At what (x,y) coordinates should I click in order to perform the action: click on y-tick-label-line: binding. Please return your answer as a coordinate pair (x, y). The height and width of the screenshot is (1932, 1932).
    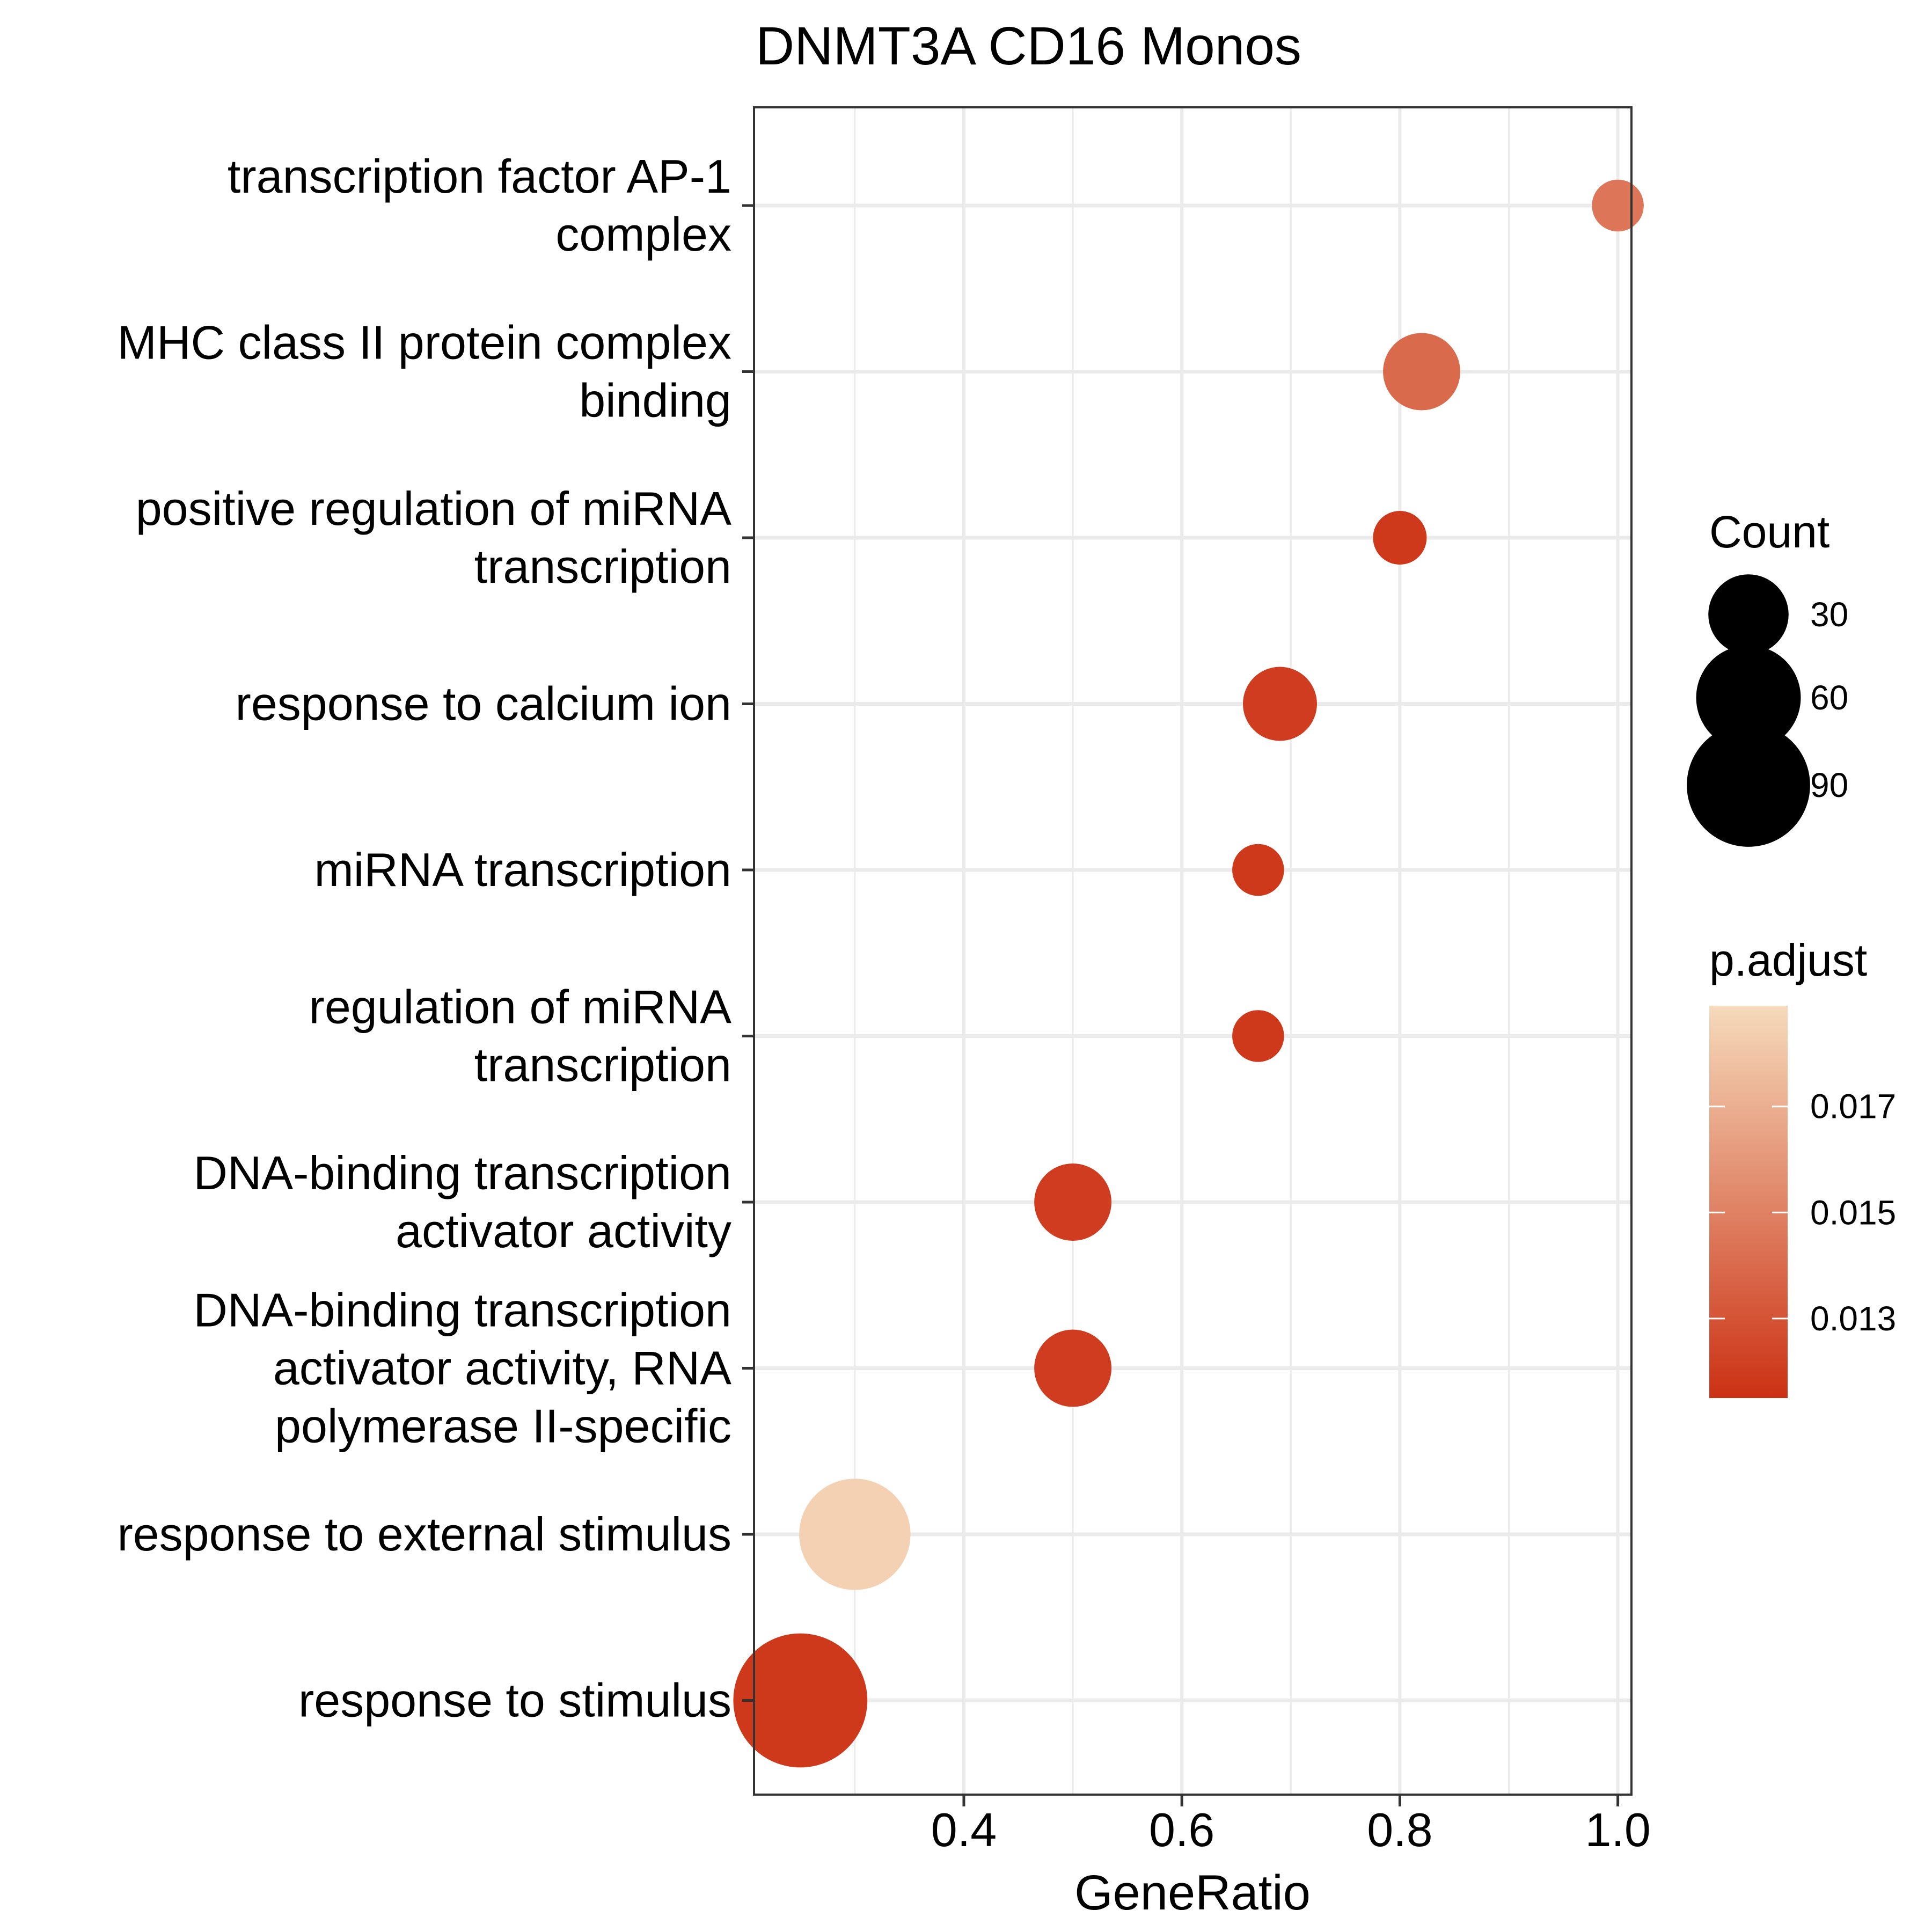
    Looking at the image, I should click on (655, 400).